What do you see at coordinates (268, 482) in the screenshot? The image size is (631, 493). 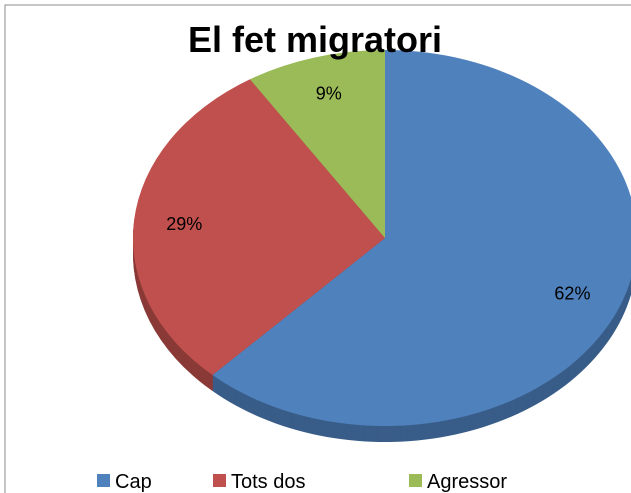 I see `legend-label: Tots dos` at bounding box center [268, 482].